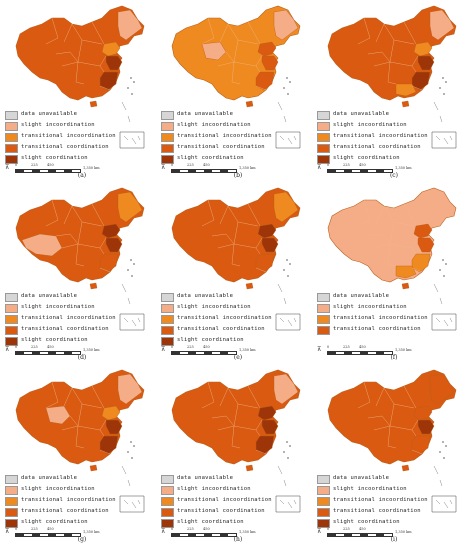 Image resolution: width=466 pixels, height=550 pixels. Describe the element at coordinates (423, 413) in the screenshot. I see `region-north` at that location.